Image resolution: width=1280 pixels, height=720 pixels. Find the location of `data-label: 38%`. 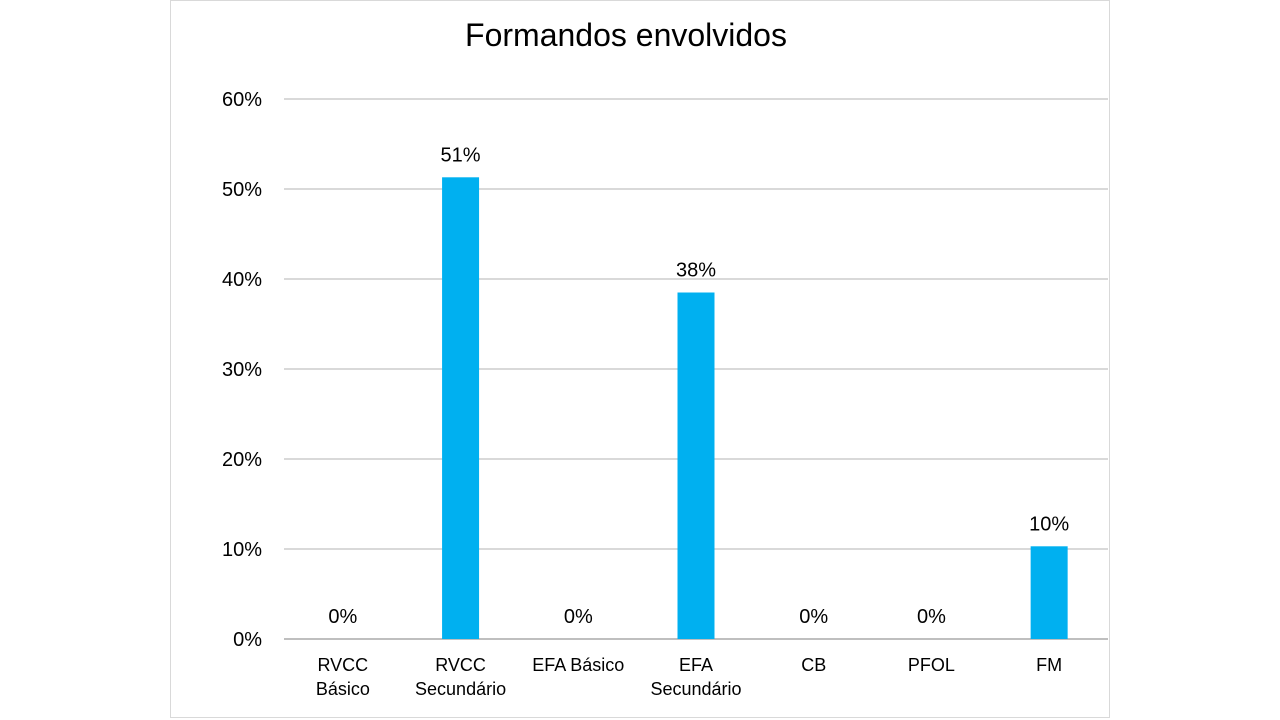

data-label: 38% is located at coordinates (696, 271).